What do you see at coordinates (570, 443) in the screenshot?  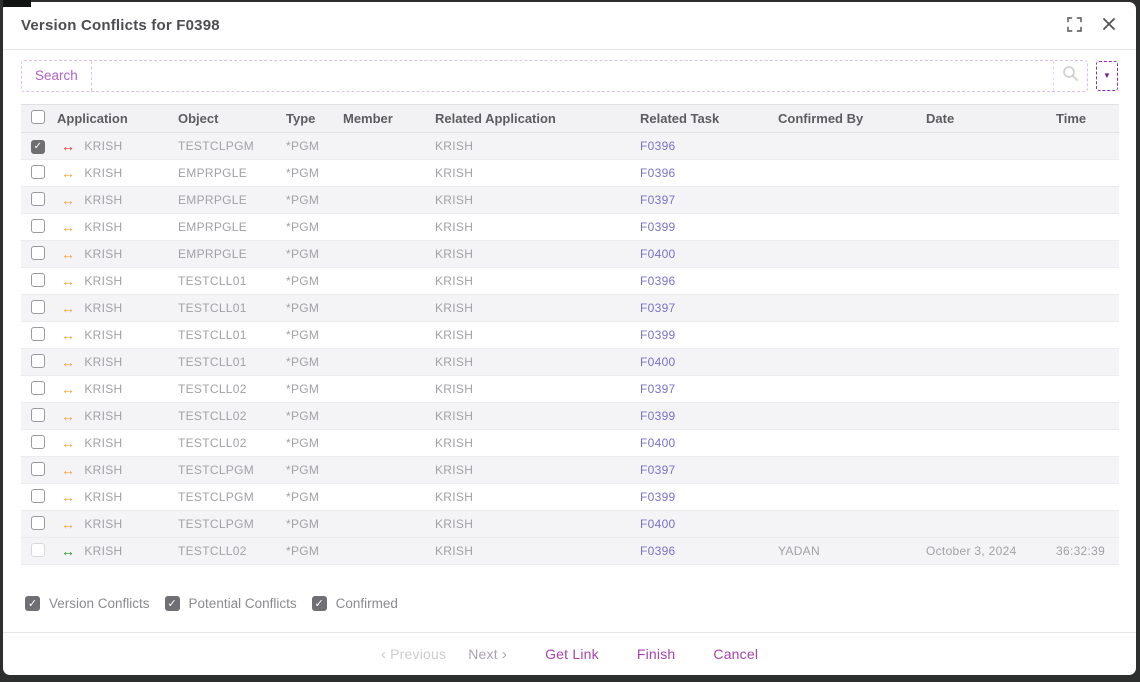 I see `table-row: ↔ KRISH TESTCLL02 *PGM KRISH F0400` at bounding box center [570, 443].